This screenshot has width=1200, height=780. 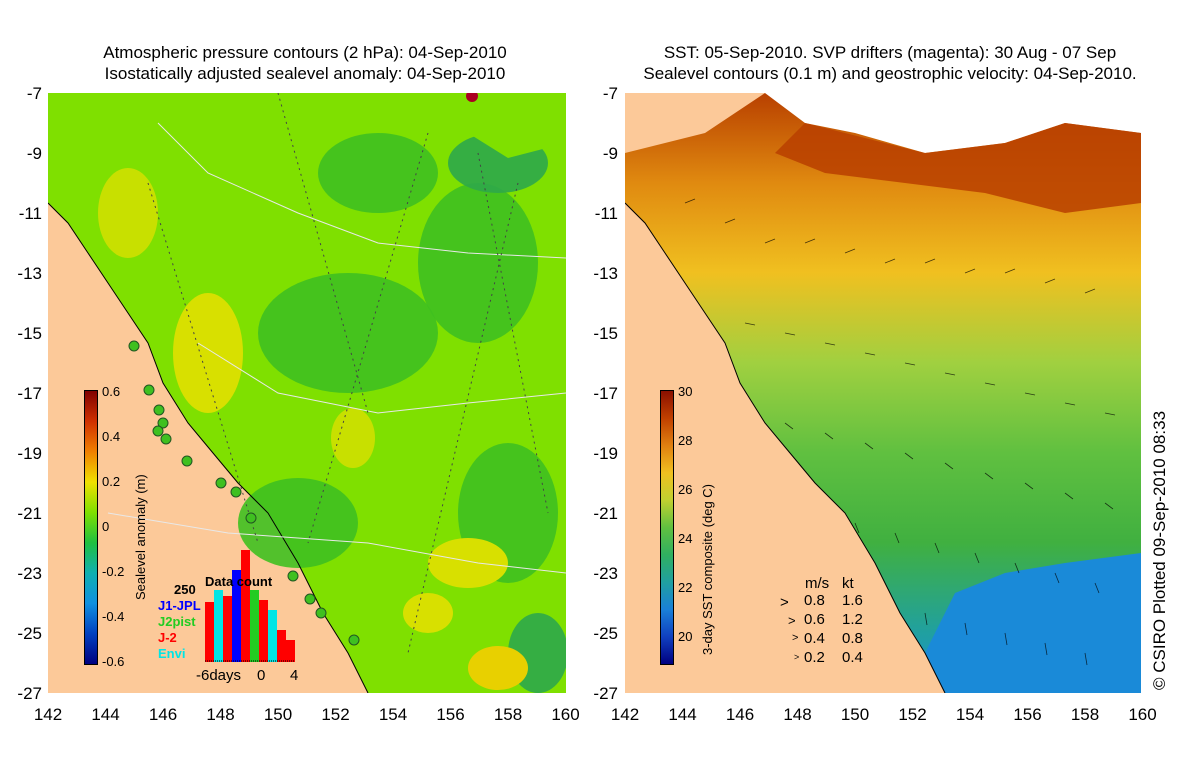 I want to click on sealevel-tick: 0.4, so click(x=111, y=436).